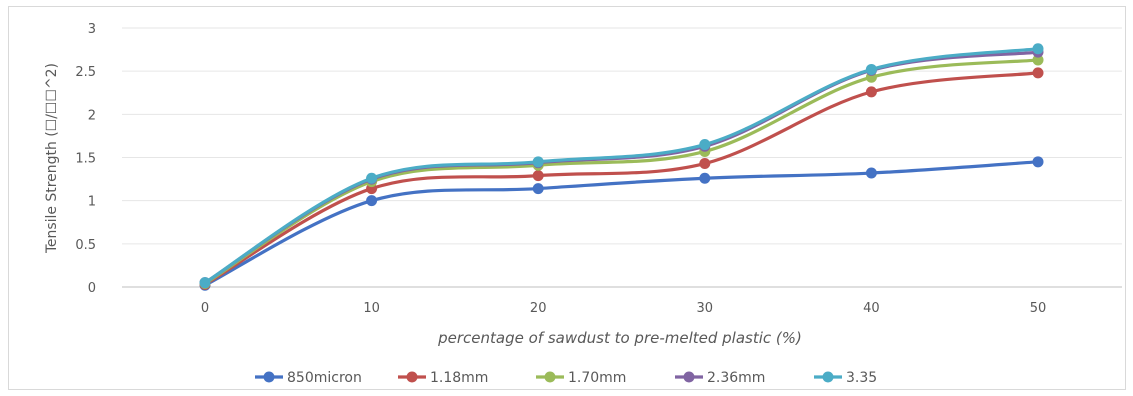 The width and height of the screenshot is (1133, 396). What do you see at coordinates (371, 308) in the screenshot?
I see `x-tick-label: 10` at bounding box center [371, 308].